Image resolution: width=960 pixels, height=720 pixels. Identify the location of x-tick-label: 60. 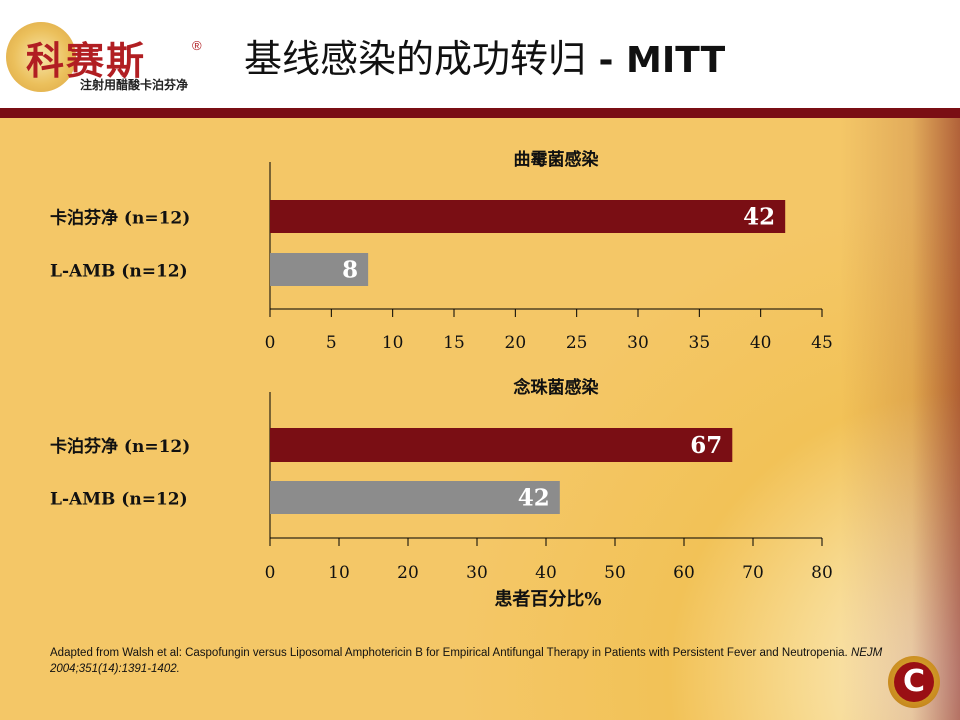
(684, 573).